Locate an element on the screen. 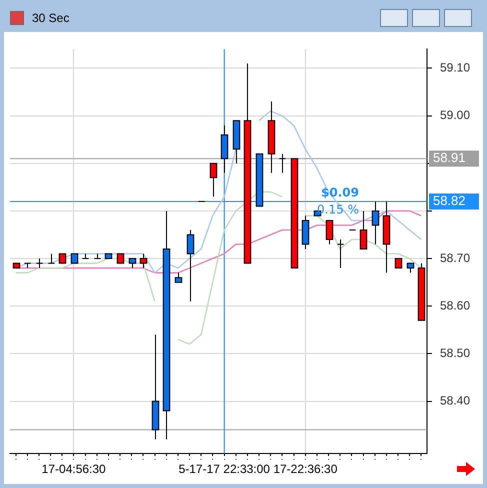 This screenshot has width=487, height=488. y-tick-label: 59.00 is located at coordinates (455, 115).